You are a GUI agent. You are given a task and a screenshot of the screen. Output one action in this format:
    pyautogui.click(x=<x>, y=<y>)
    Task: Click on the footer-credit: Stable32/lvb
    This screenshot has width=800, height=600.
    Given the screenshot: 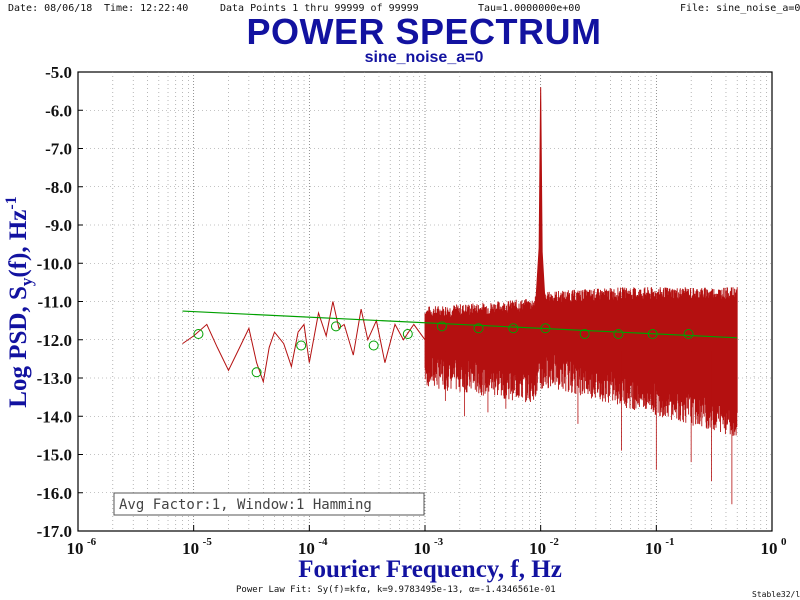 What is the action you would take?
    pyautogui.click(x=776, y=594)
    